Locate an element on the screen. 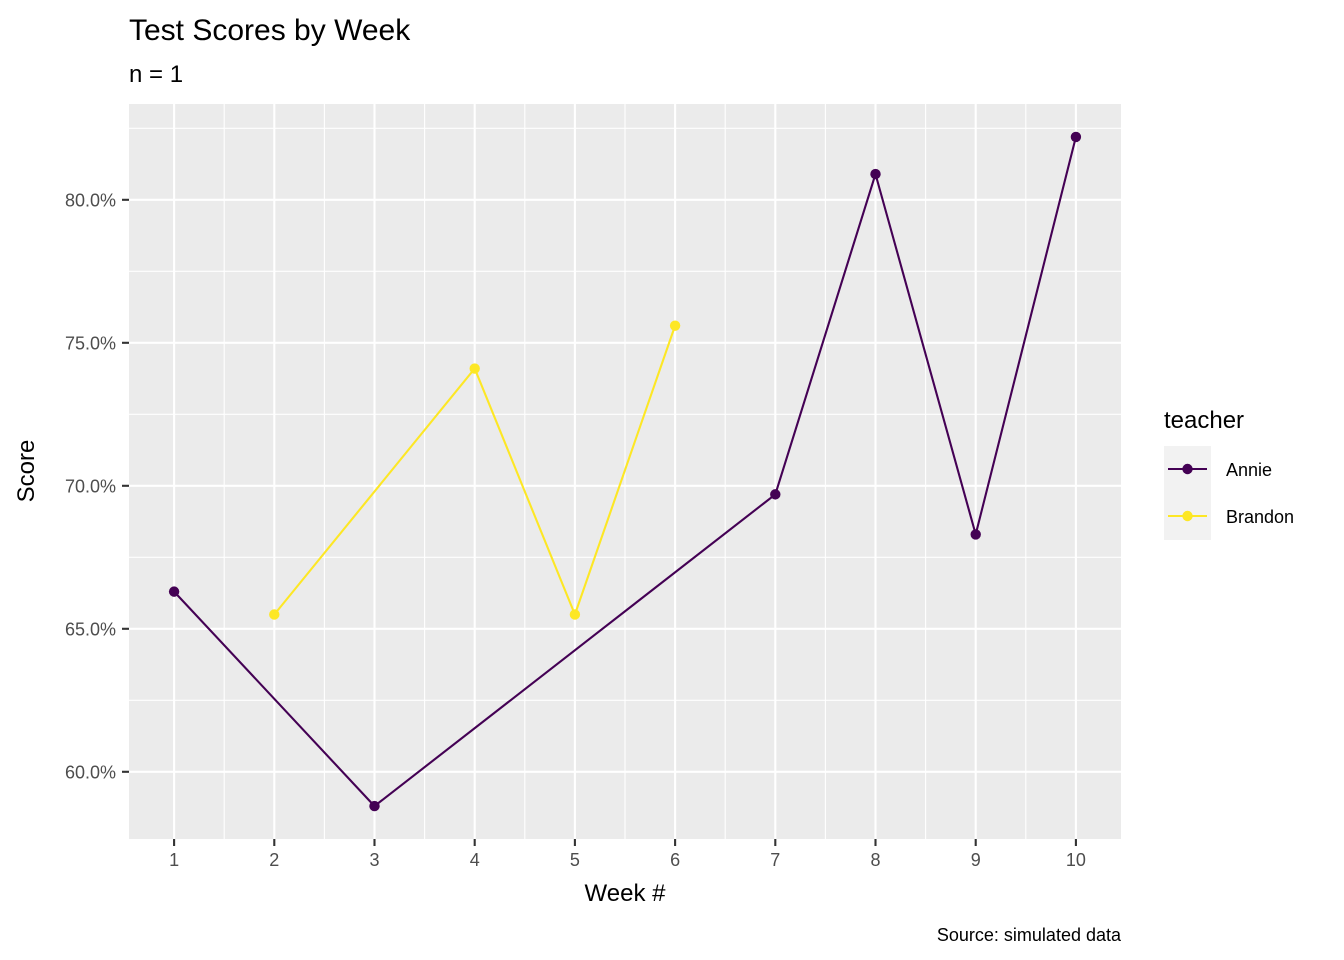  legend-label-brandon: Brandon is located at coordinates (1260, 517).